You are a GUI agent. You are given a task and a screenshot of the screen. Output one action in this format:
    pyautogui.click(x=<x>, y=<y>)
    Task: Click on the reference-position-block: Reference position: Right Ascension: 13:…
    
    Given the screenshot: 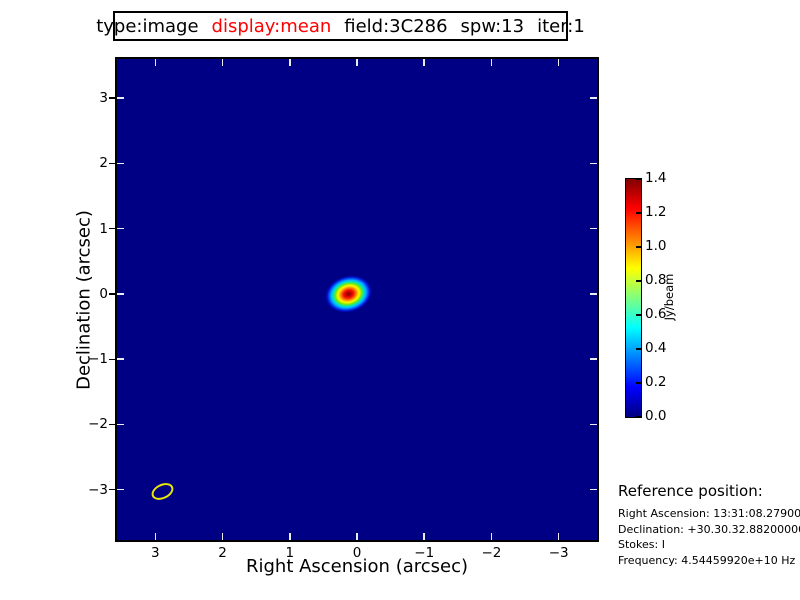 What is the action you would take?
    pyautogui.click(x=709, y=525)
    